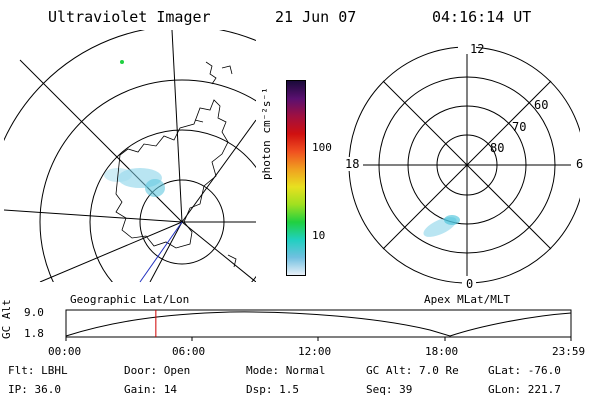 The width and height of the screenshot is (600, 400). What do you see at coordinates (6, 319) in the screenshot?
I see `altitude-ylabel: GC Alt` at bounding box center [6, 319].